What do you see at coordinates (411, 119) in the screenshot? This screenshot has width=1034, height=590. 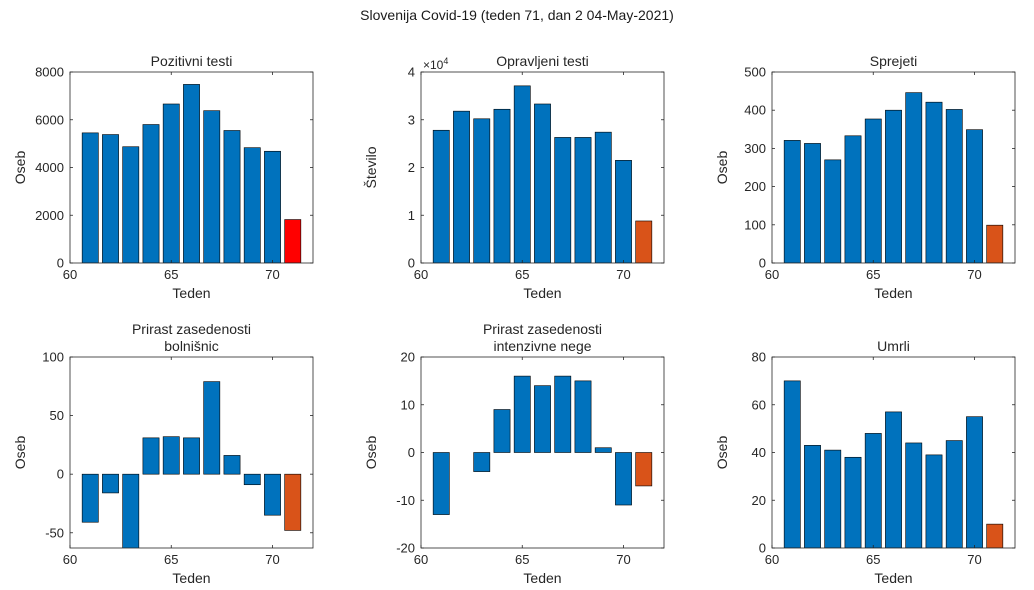 I see `y-tick-label: 3` at bounding box center [411, 119].